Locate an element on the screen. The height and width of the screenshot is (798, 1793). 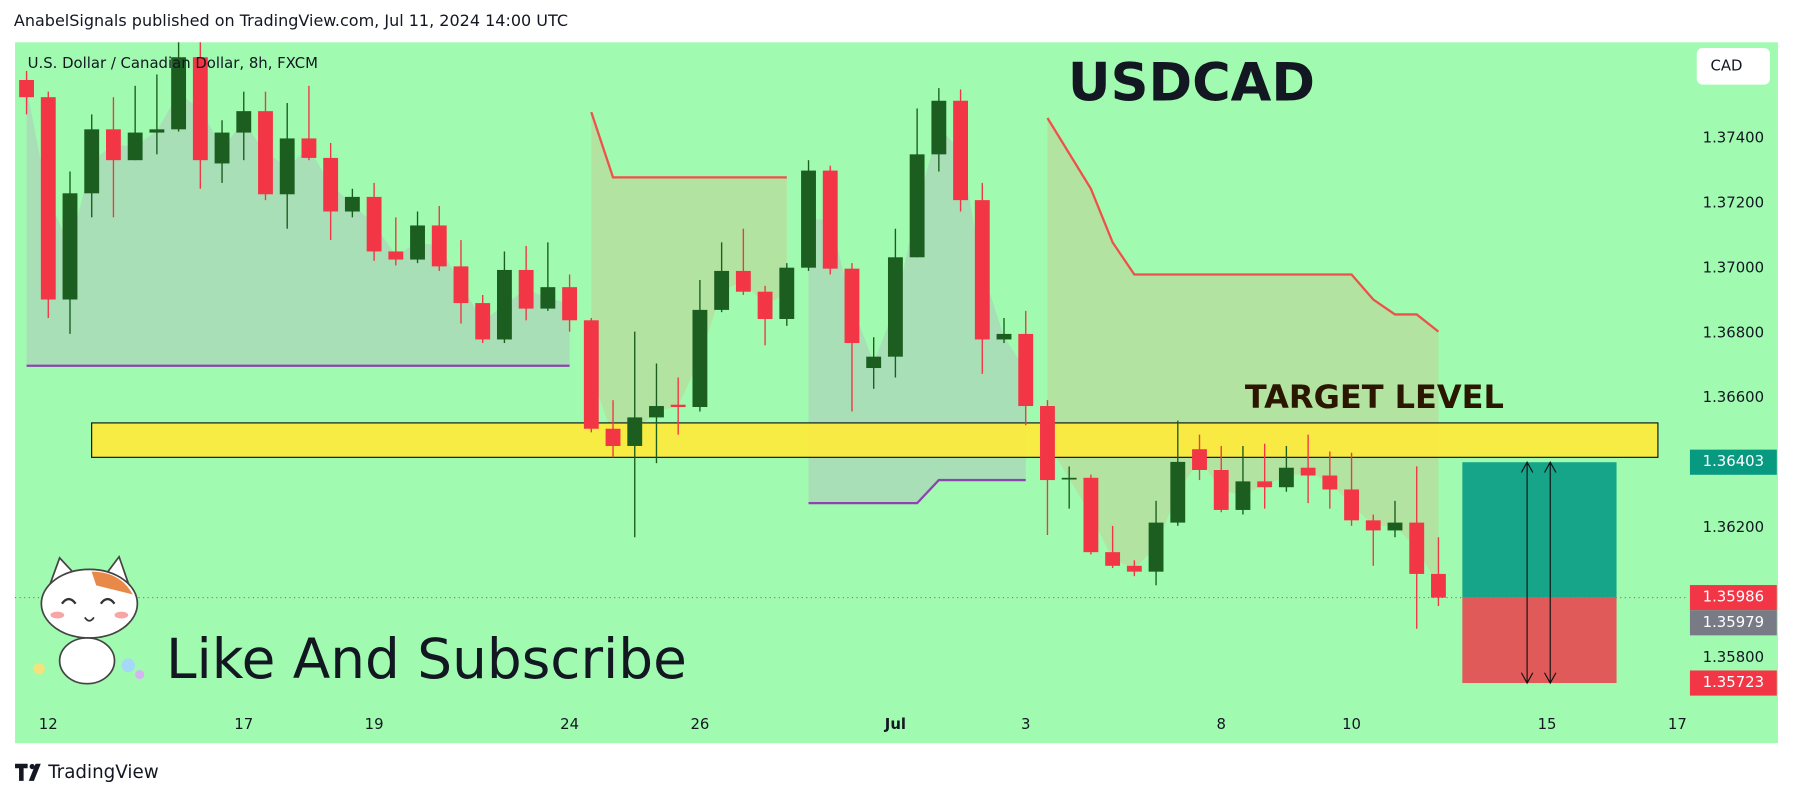
x-tick-label: Jul is located at coordinates (895, 724).